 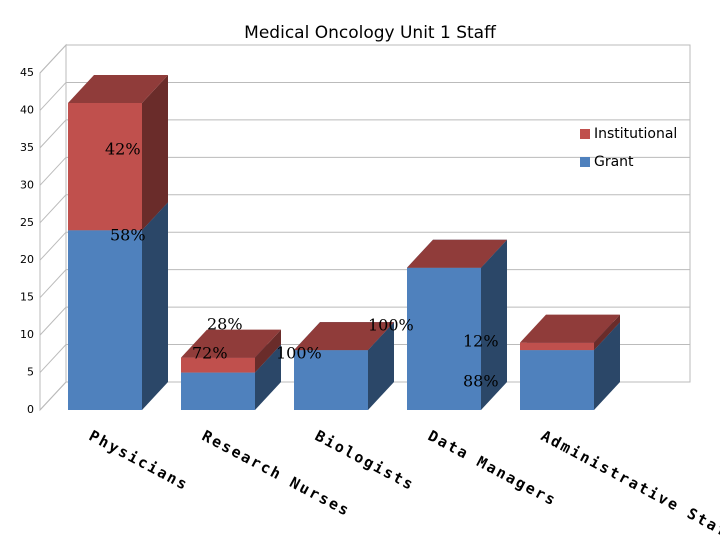 What do you see at coordinates (139, 461) in the screenshot?
I see `x-tick-label: Physicians` at bounding box center [139, 461].